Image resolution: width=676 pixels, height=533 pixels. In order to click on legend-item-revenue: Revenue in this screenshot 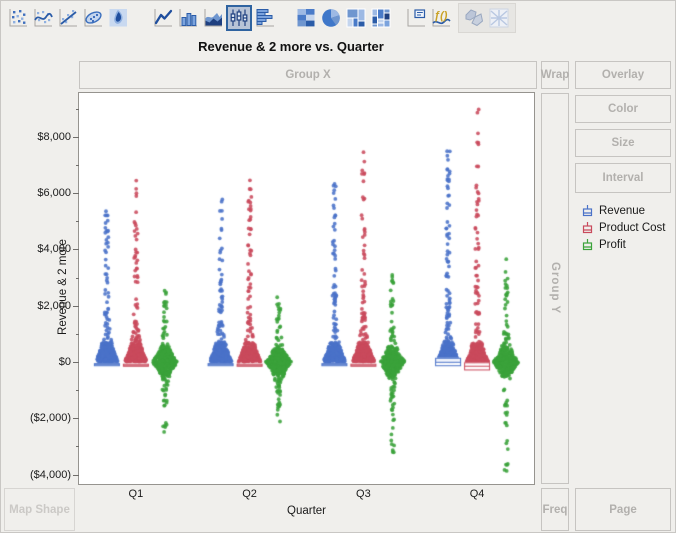, I will do `click(623, 210)`.